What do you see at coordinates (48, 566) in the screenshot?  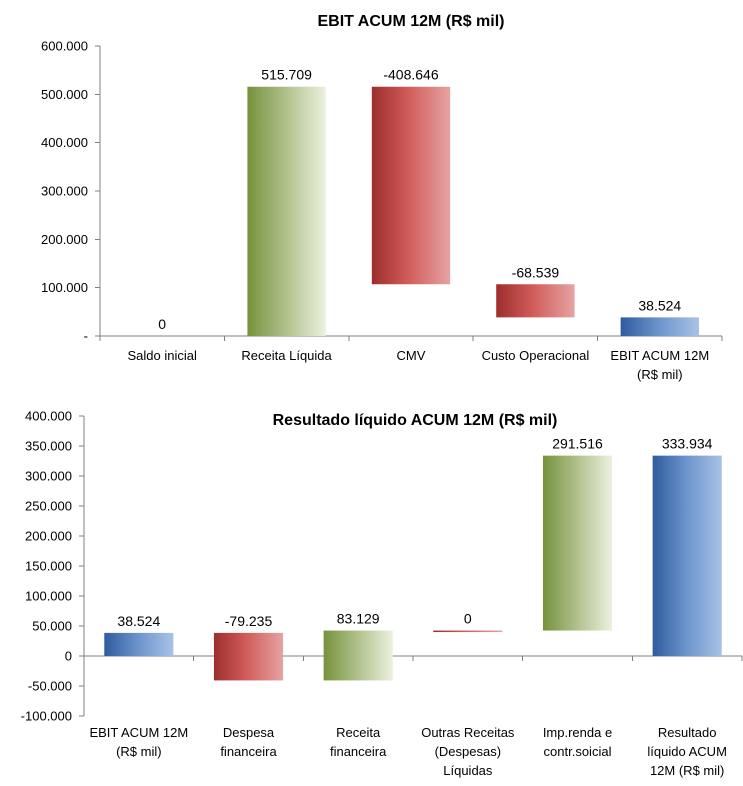 I see `y-tick-label: 150.000` at bounding box center [48, 566].